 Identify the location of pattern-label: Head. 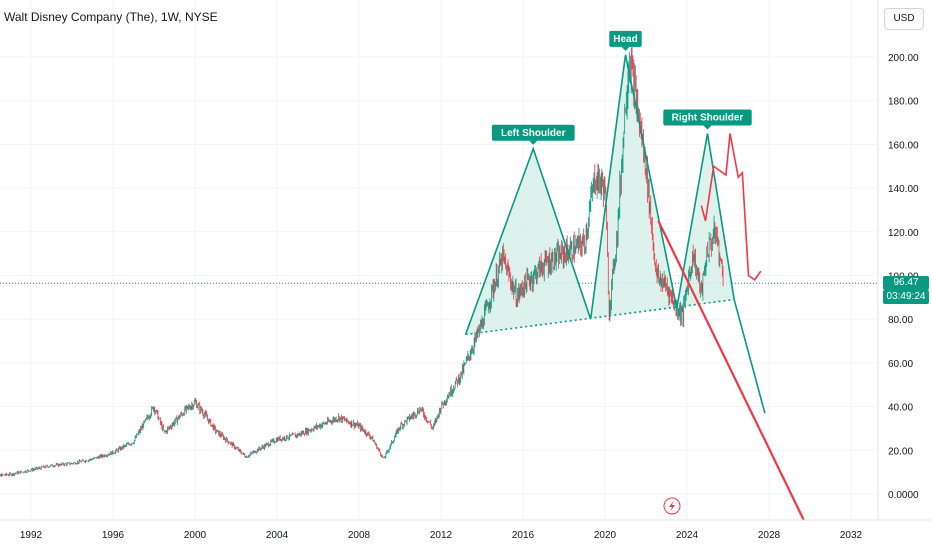
(625, 40).